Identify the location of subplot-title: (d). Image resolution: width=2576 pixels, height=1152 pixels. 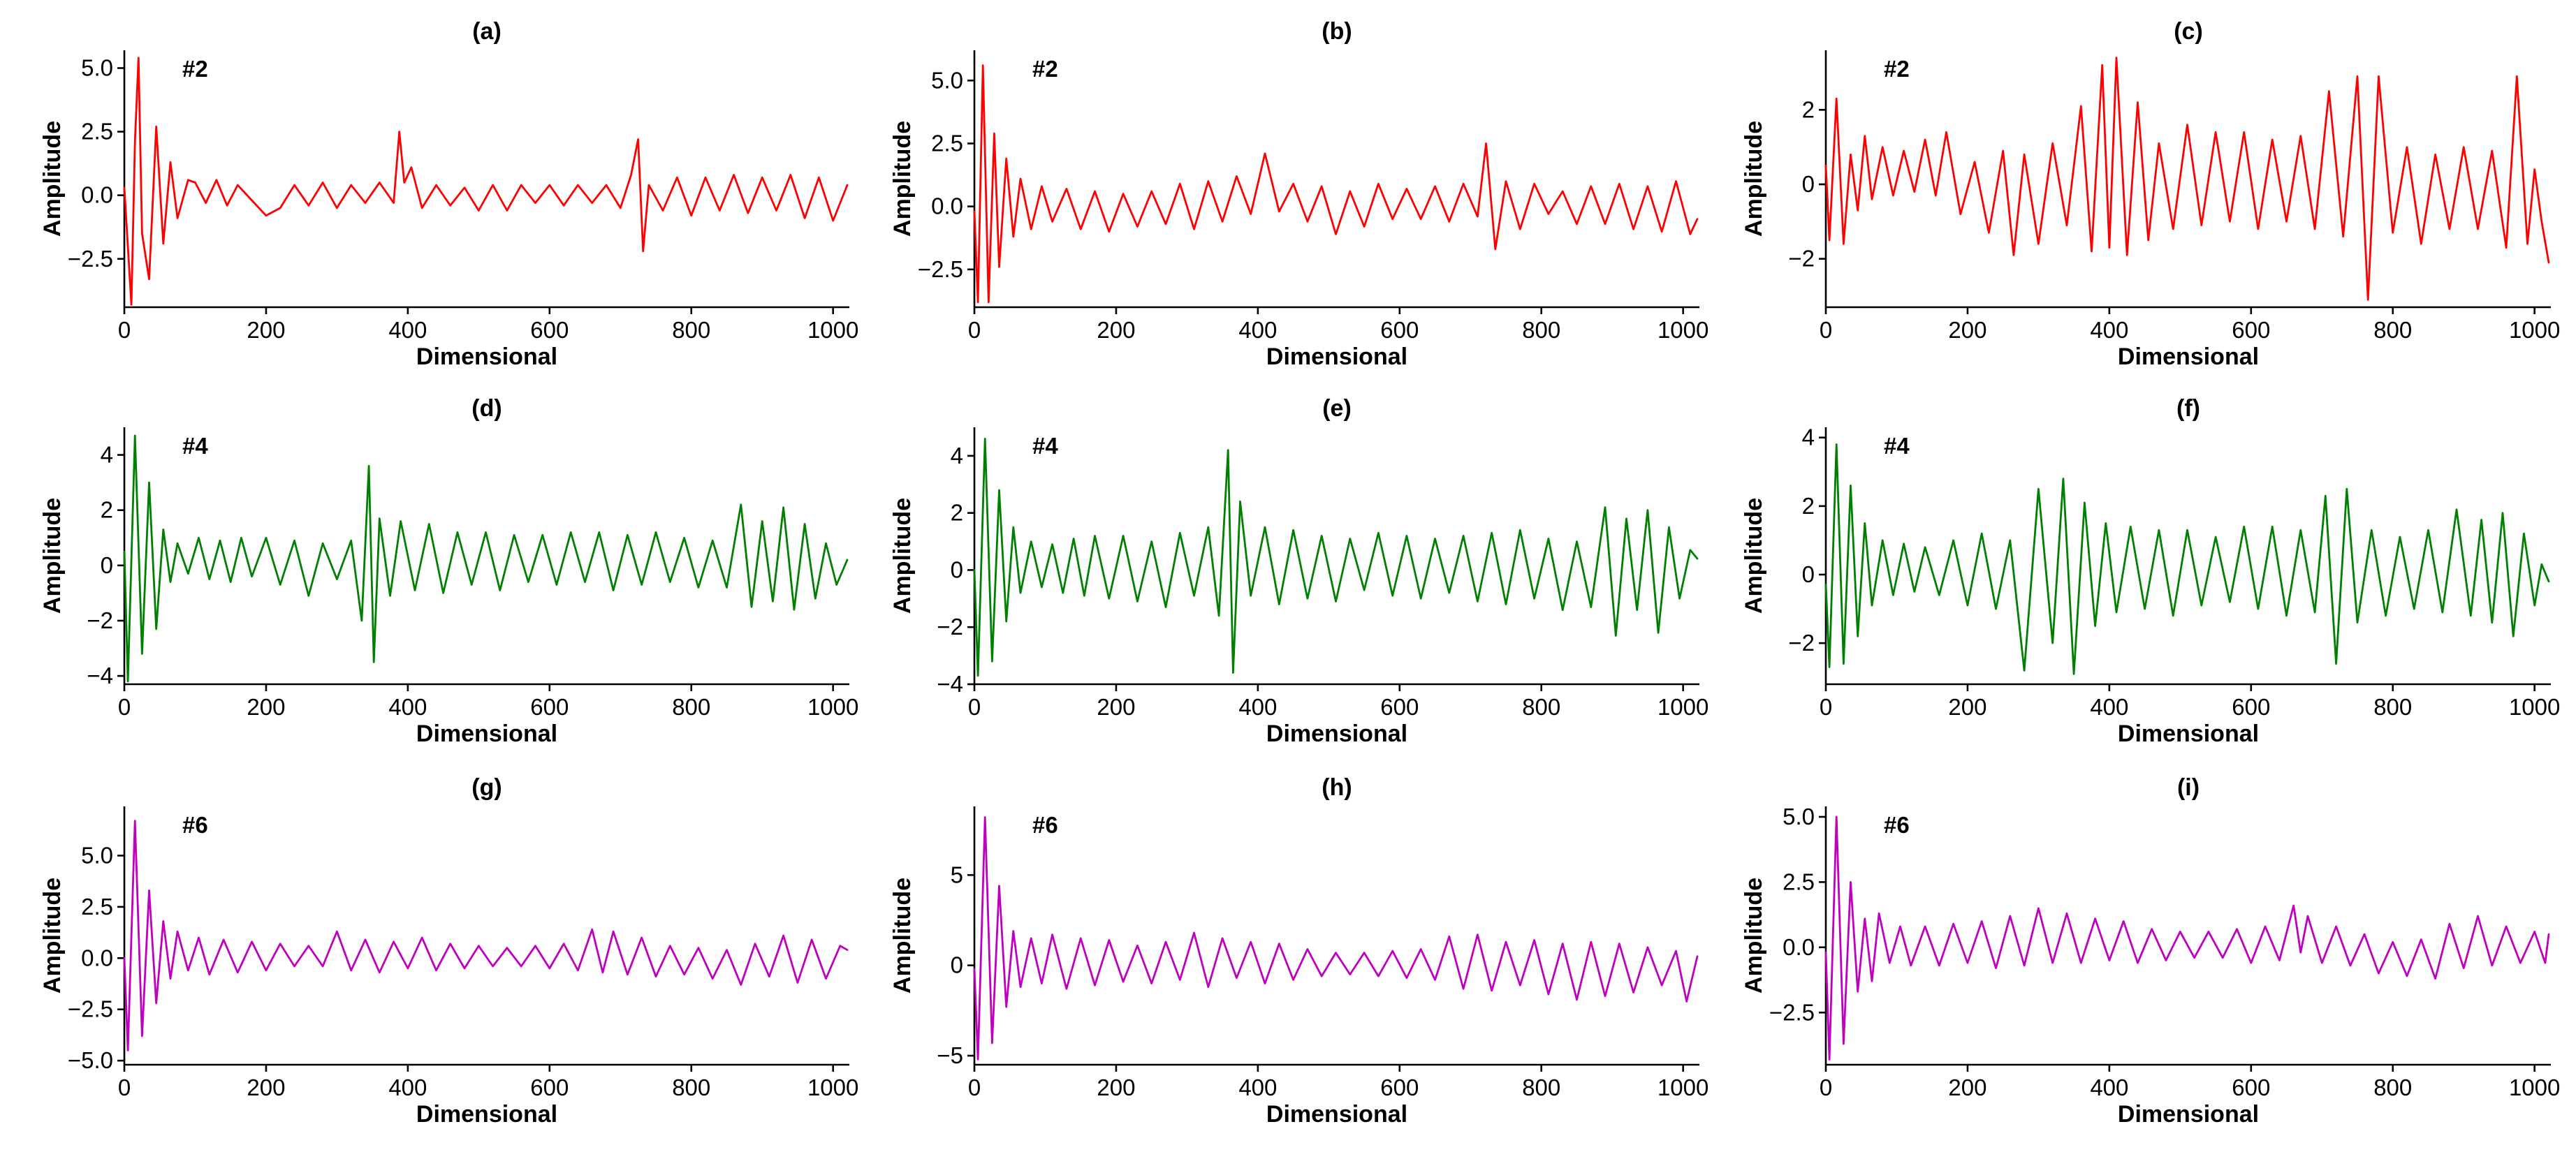
(486, 409).